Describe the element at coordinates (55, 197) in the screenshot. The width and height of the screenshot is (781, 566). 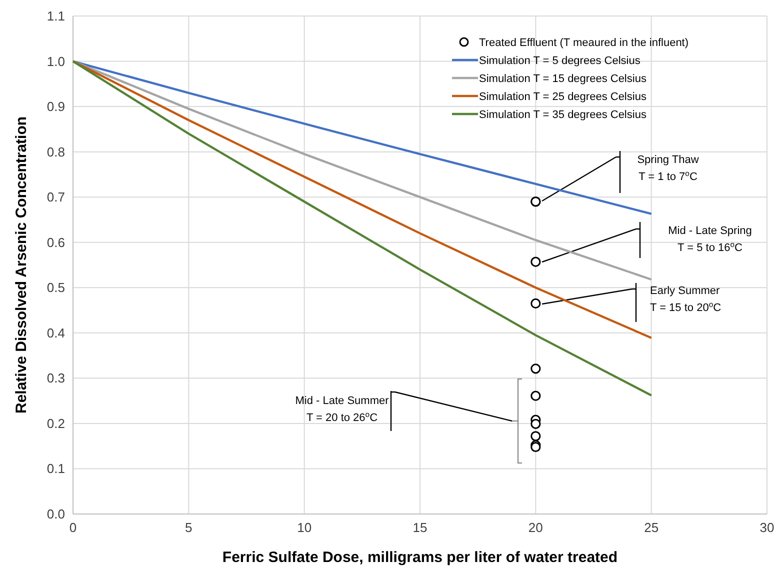
I see `y-tick-label: 0.7` at that location.